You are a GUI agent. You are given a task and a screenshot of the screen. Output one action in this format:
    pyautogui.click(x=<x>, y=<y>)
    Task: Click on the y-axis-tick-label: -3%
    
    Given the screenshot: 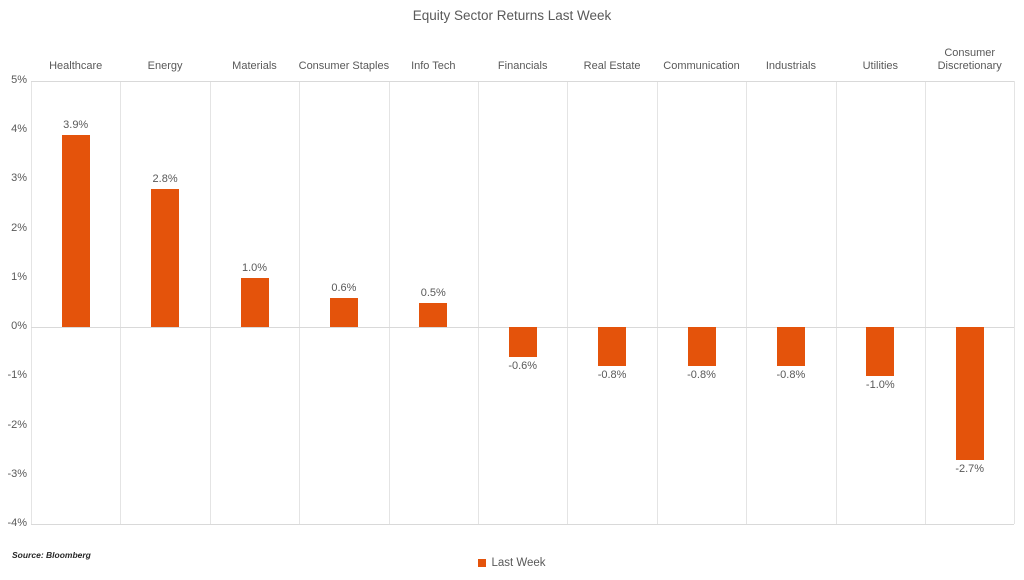 What is the action you would take?
    pyautogui.click(x=17, y=473)
    